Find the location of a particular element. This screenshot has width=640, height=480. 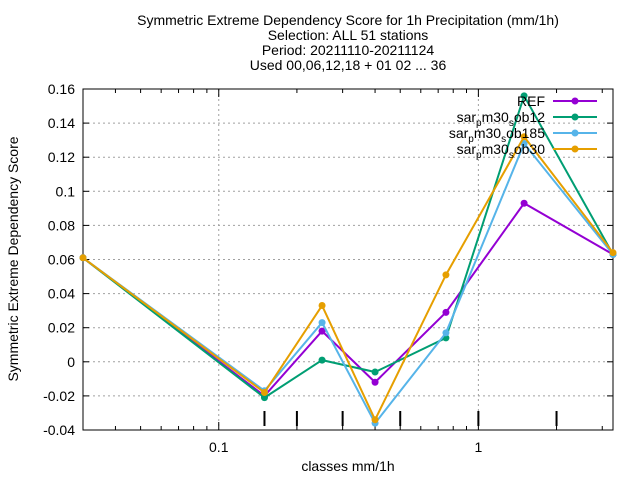

legend-label: sarpm30sob12 is located at coordinates (501, 119).